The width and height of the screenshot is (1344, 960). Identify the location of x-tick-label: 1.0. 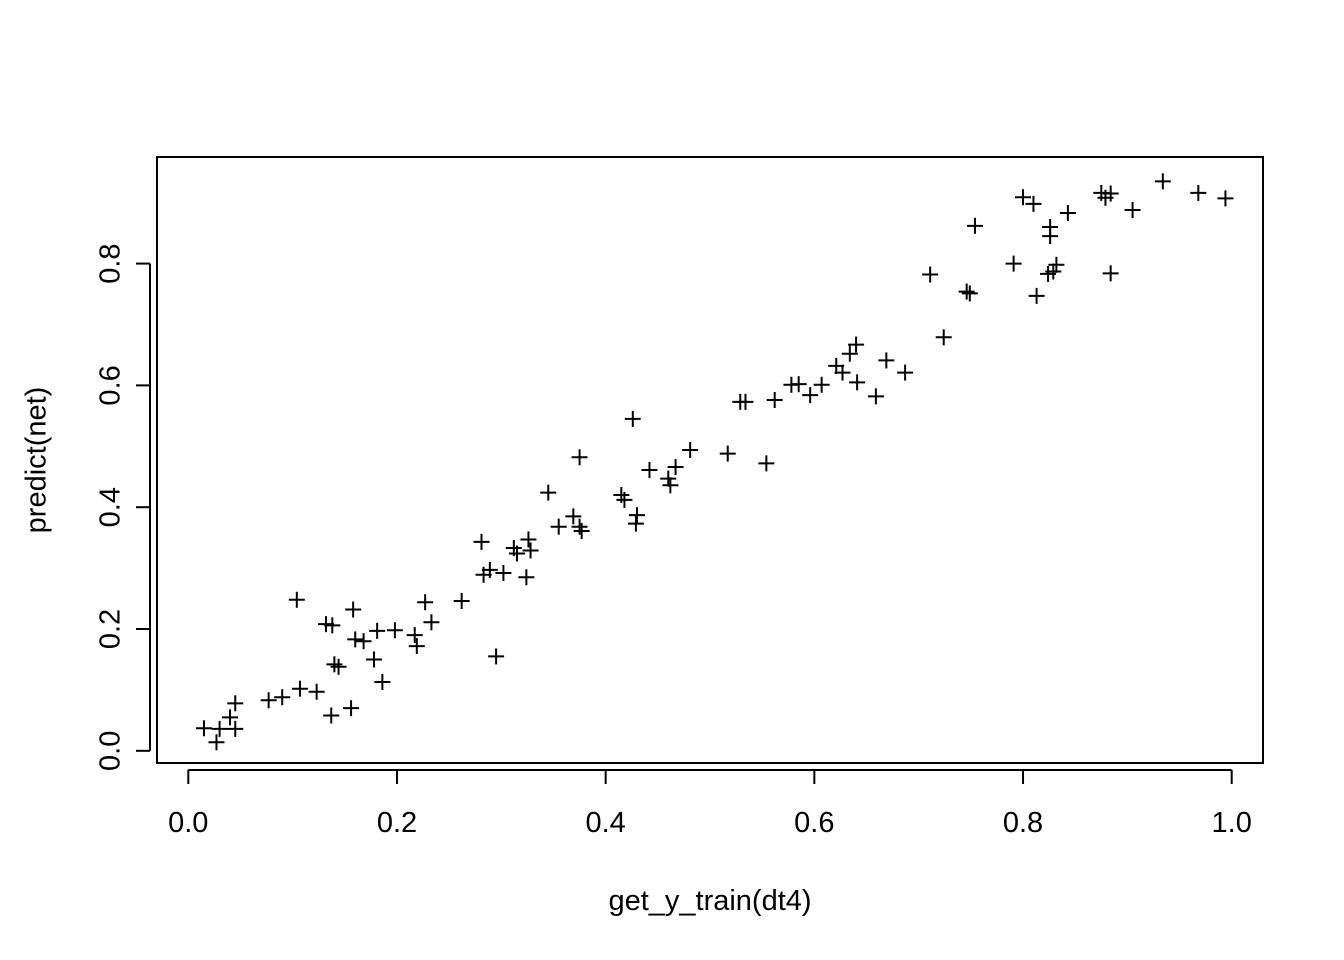
(1232, 823).